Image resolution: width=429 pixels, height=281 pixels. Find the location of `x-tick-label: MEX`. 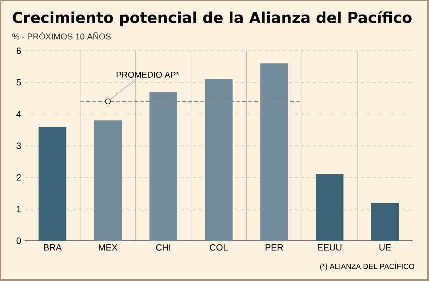

x-tick-label: MEX is located at coordinates (108, 247).